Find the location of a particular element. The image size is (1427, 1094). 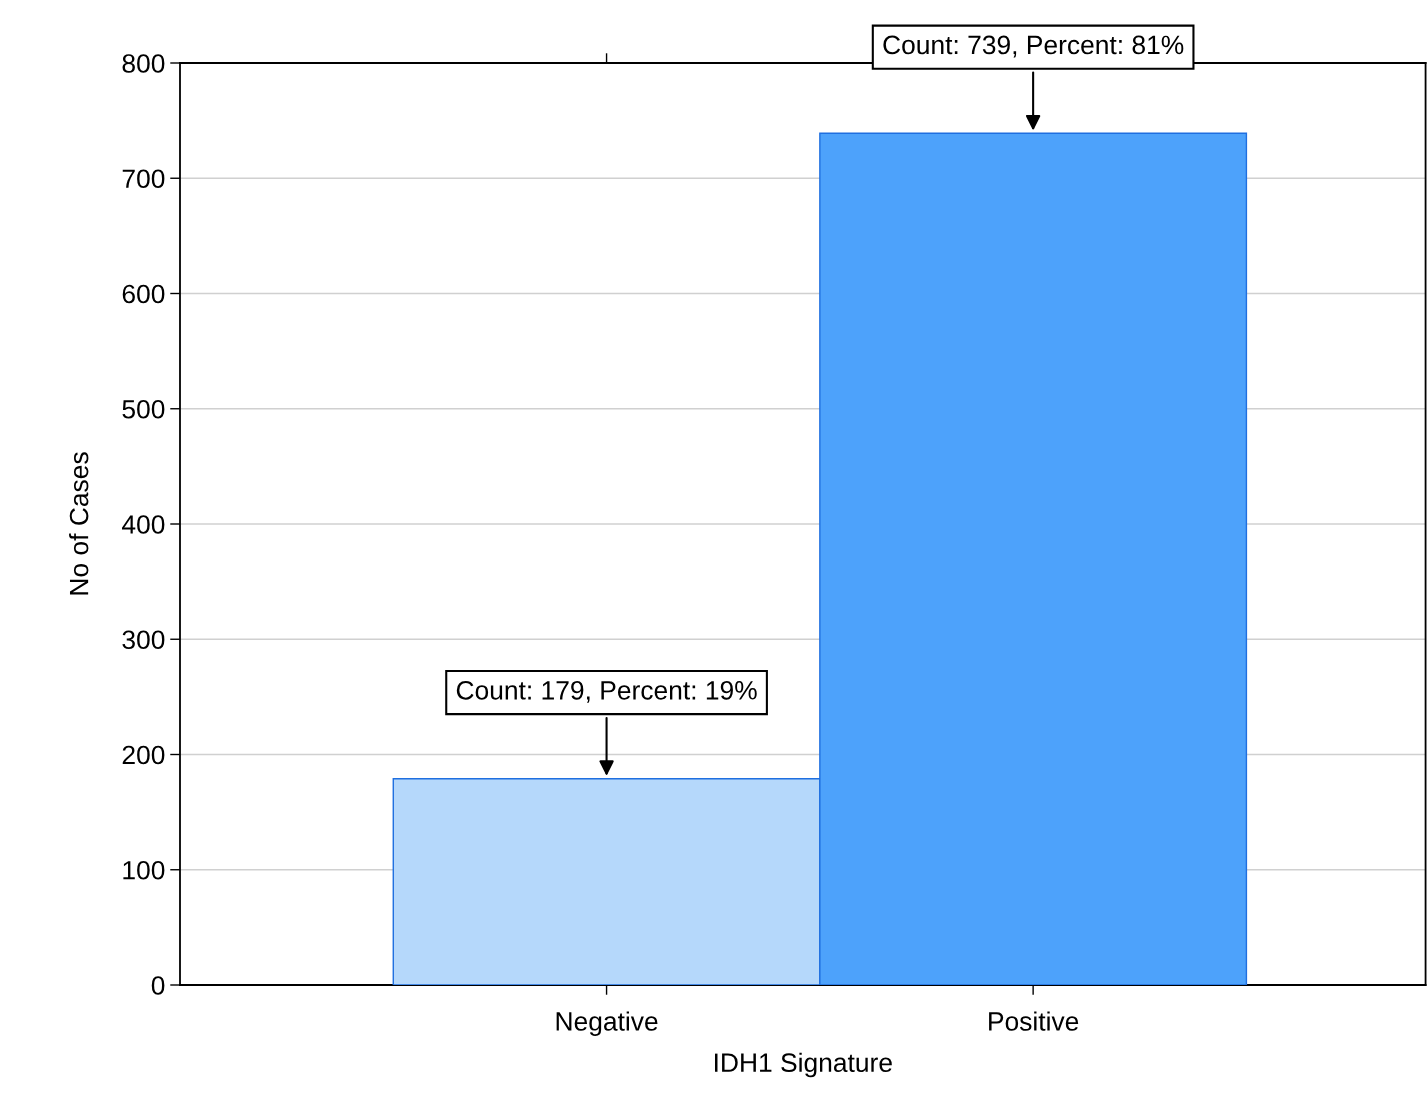

annotation: Count: 179, Percent: 19% is located at coordinates (606, 691).